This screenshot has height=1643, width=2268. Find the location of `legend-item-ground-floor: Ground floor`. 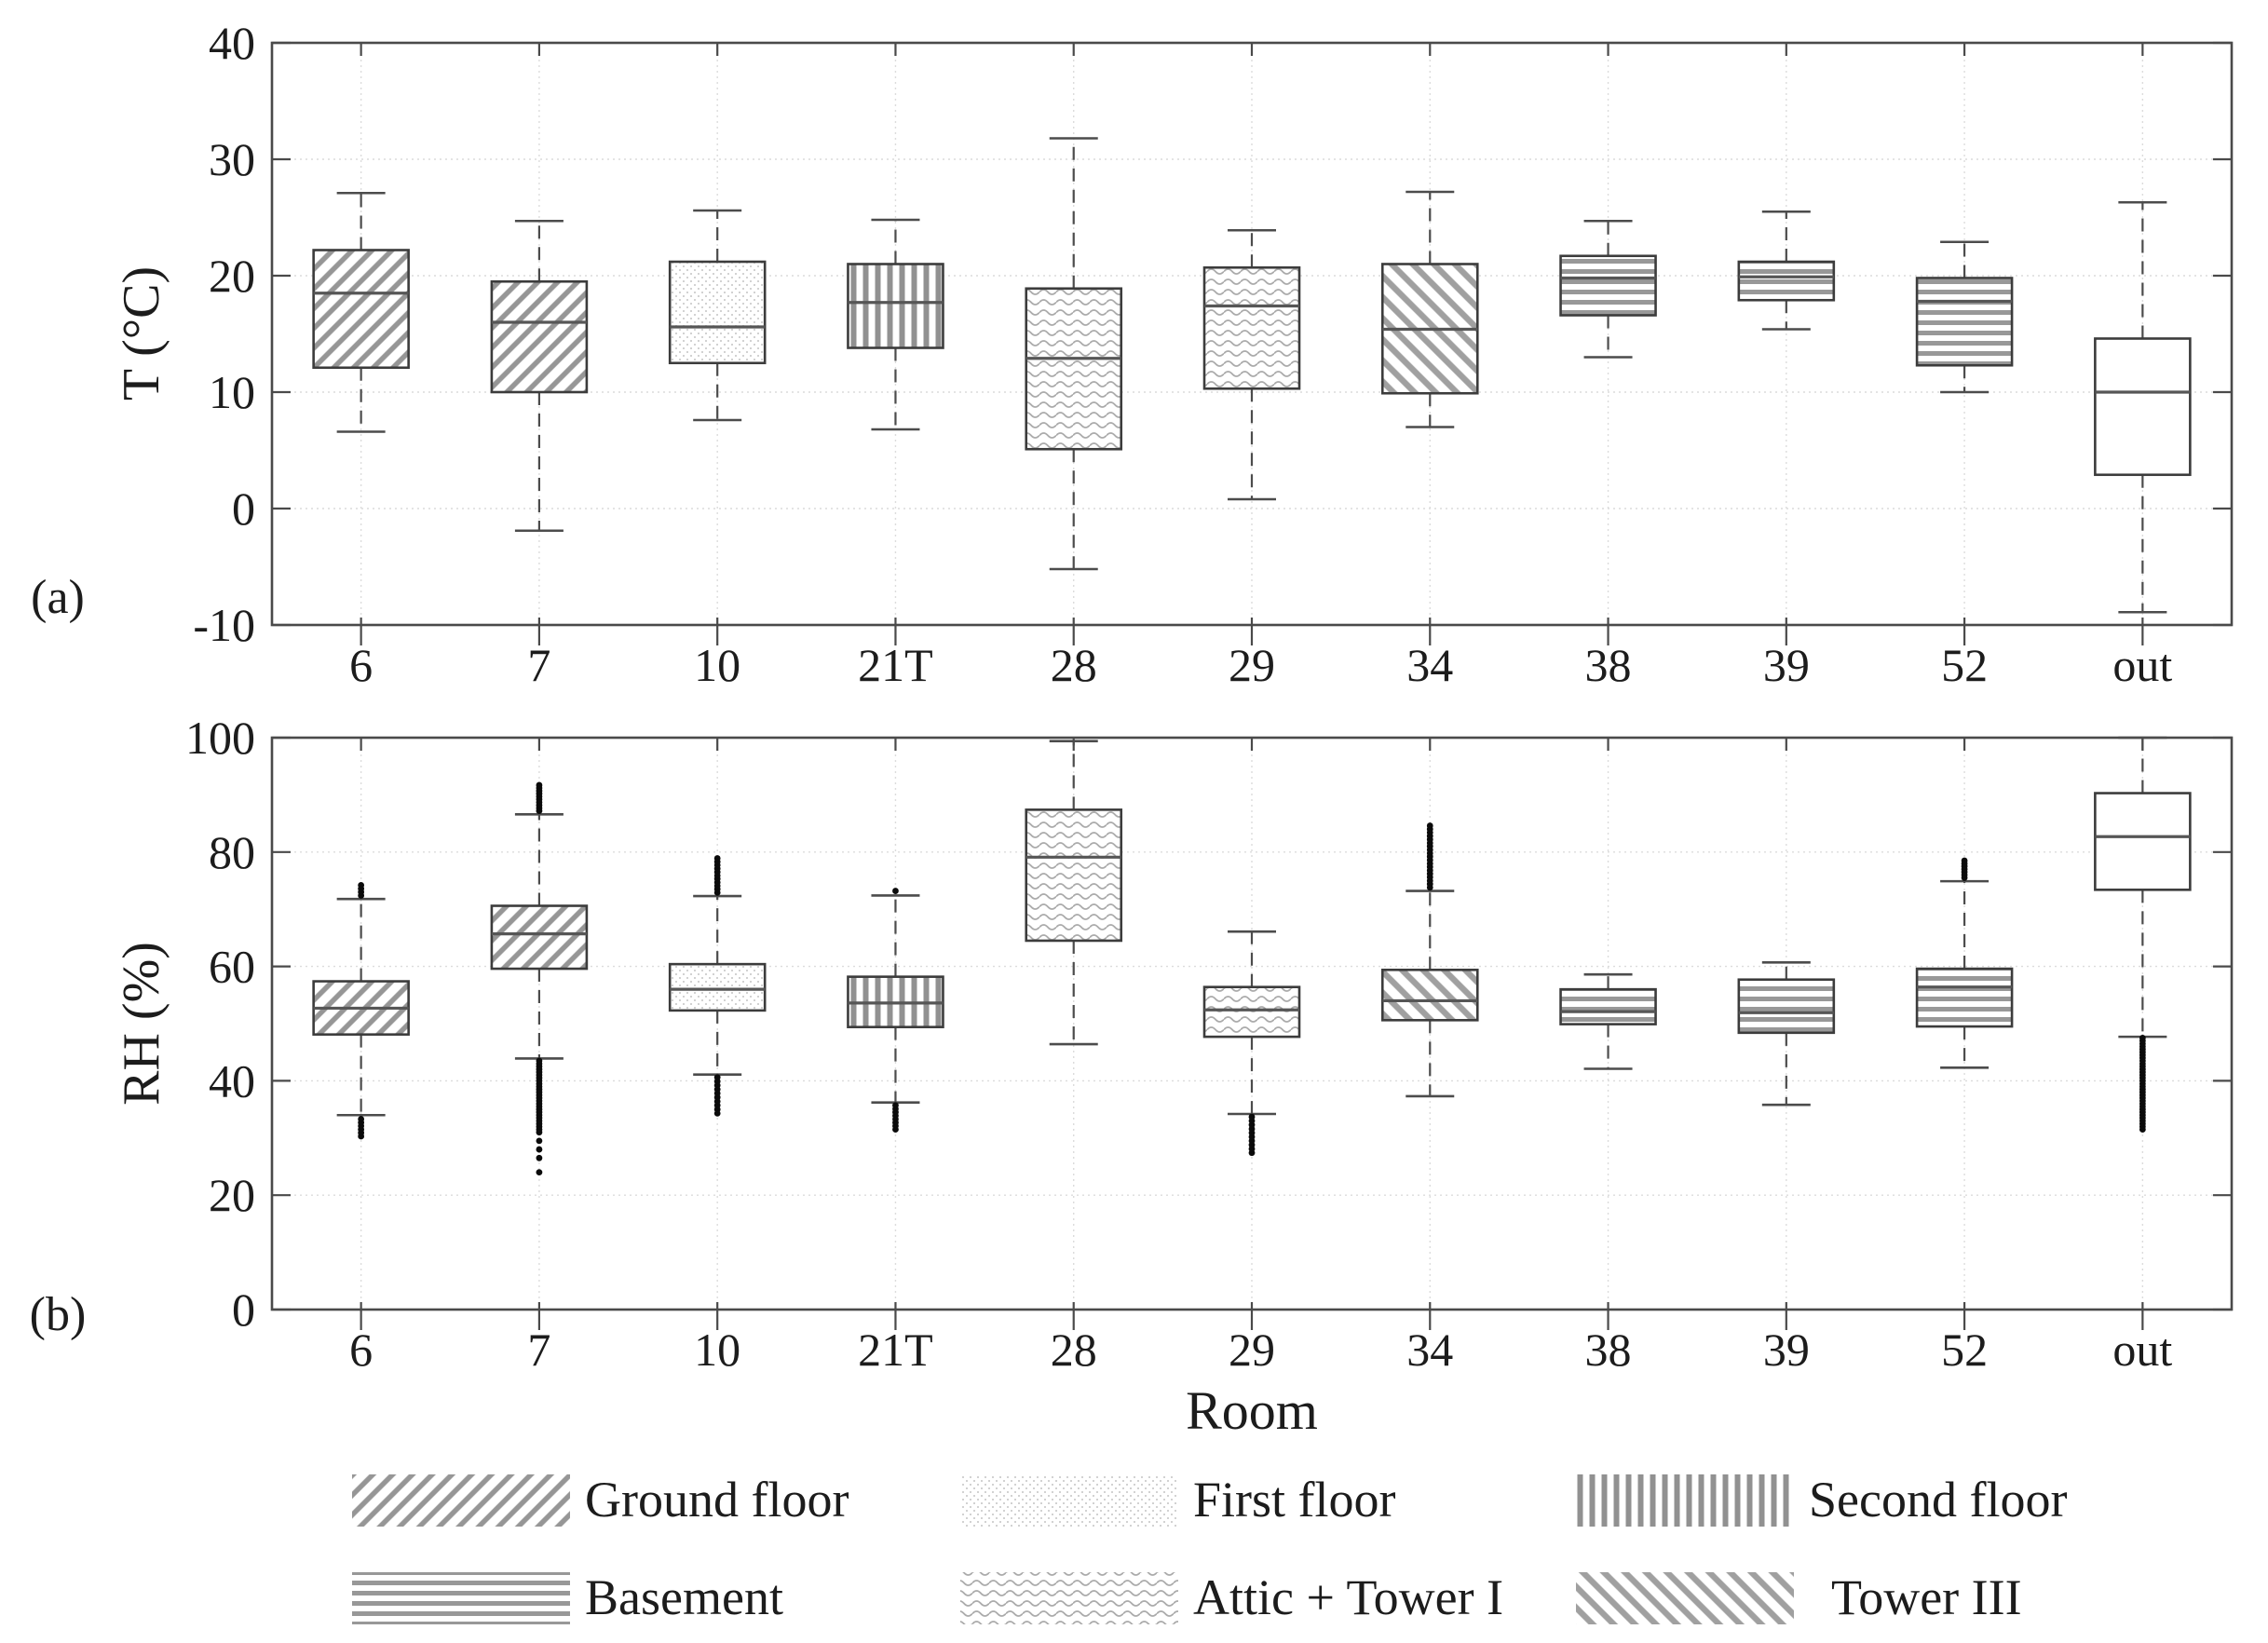

legend-item-ground-floor: Ground floor is located at coordinates (600, 1500).